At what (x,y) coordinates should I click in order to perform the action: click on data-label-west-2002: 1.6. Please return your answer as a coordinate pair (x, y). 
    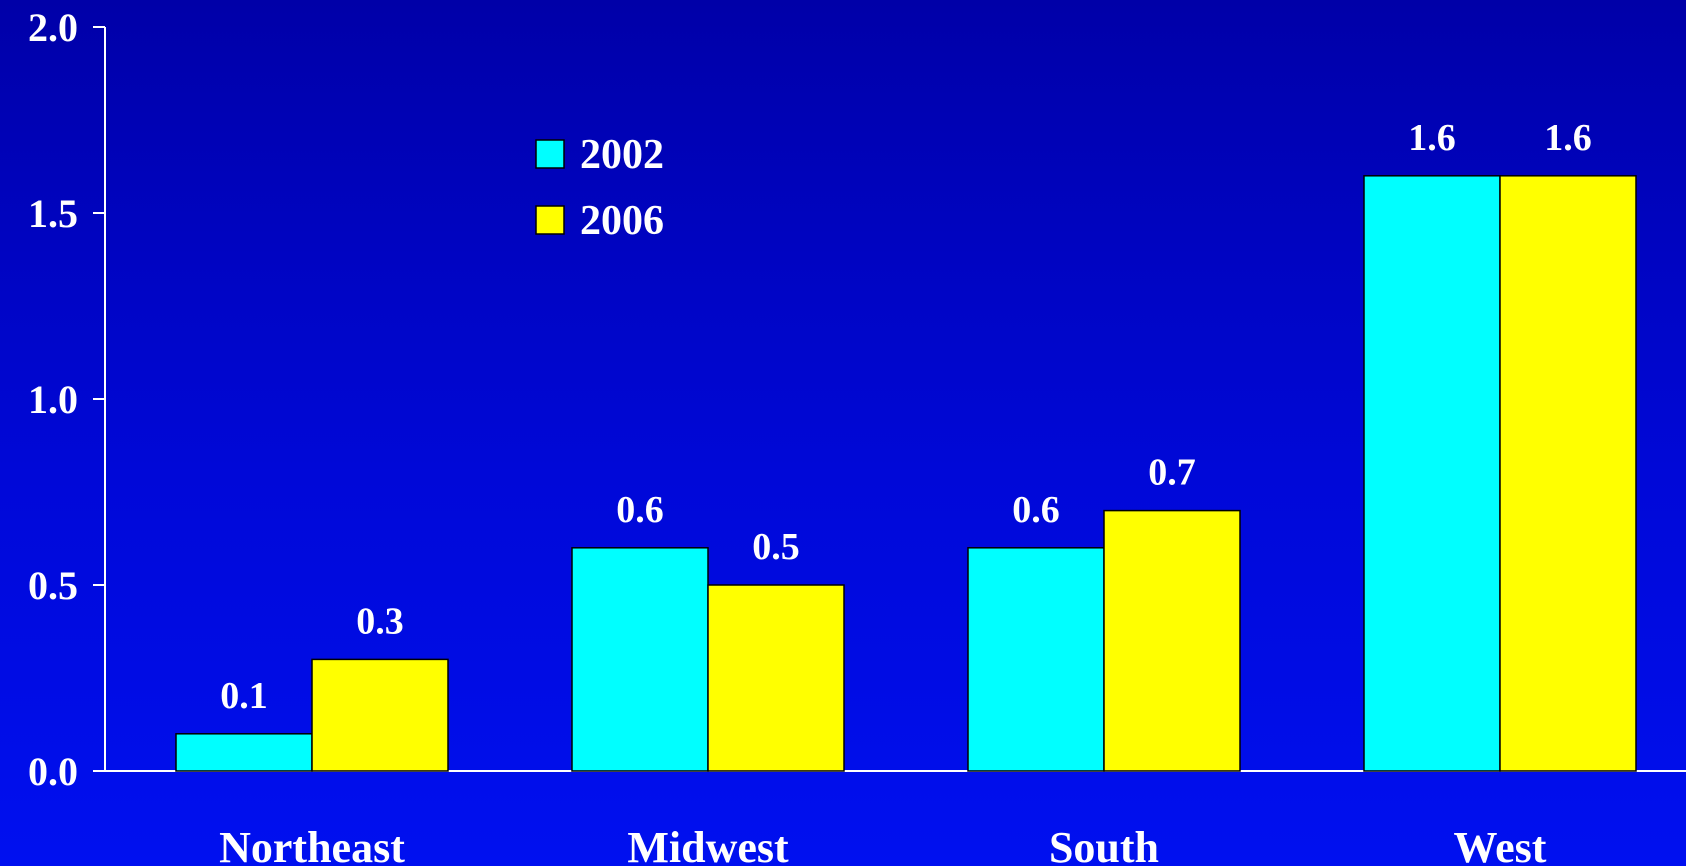
    Looking at the image, I should click on (1432, 138).